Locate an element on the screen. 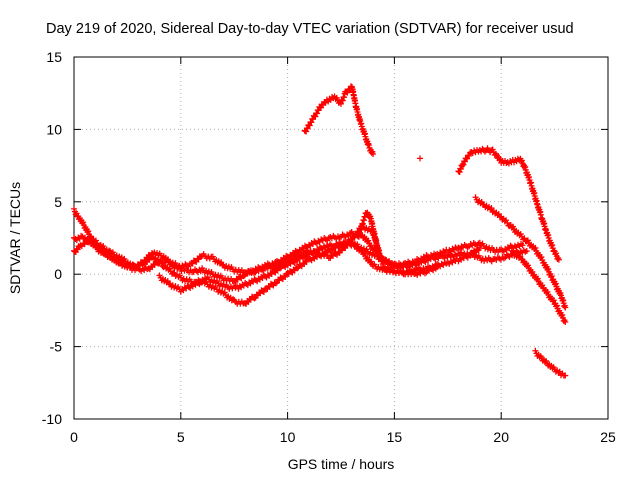  series-peak-ridge is located at coordinates (369, 235).